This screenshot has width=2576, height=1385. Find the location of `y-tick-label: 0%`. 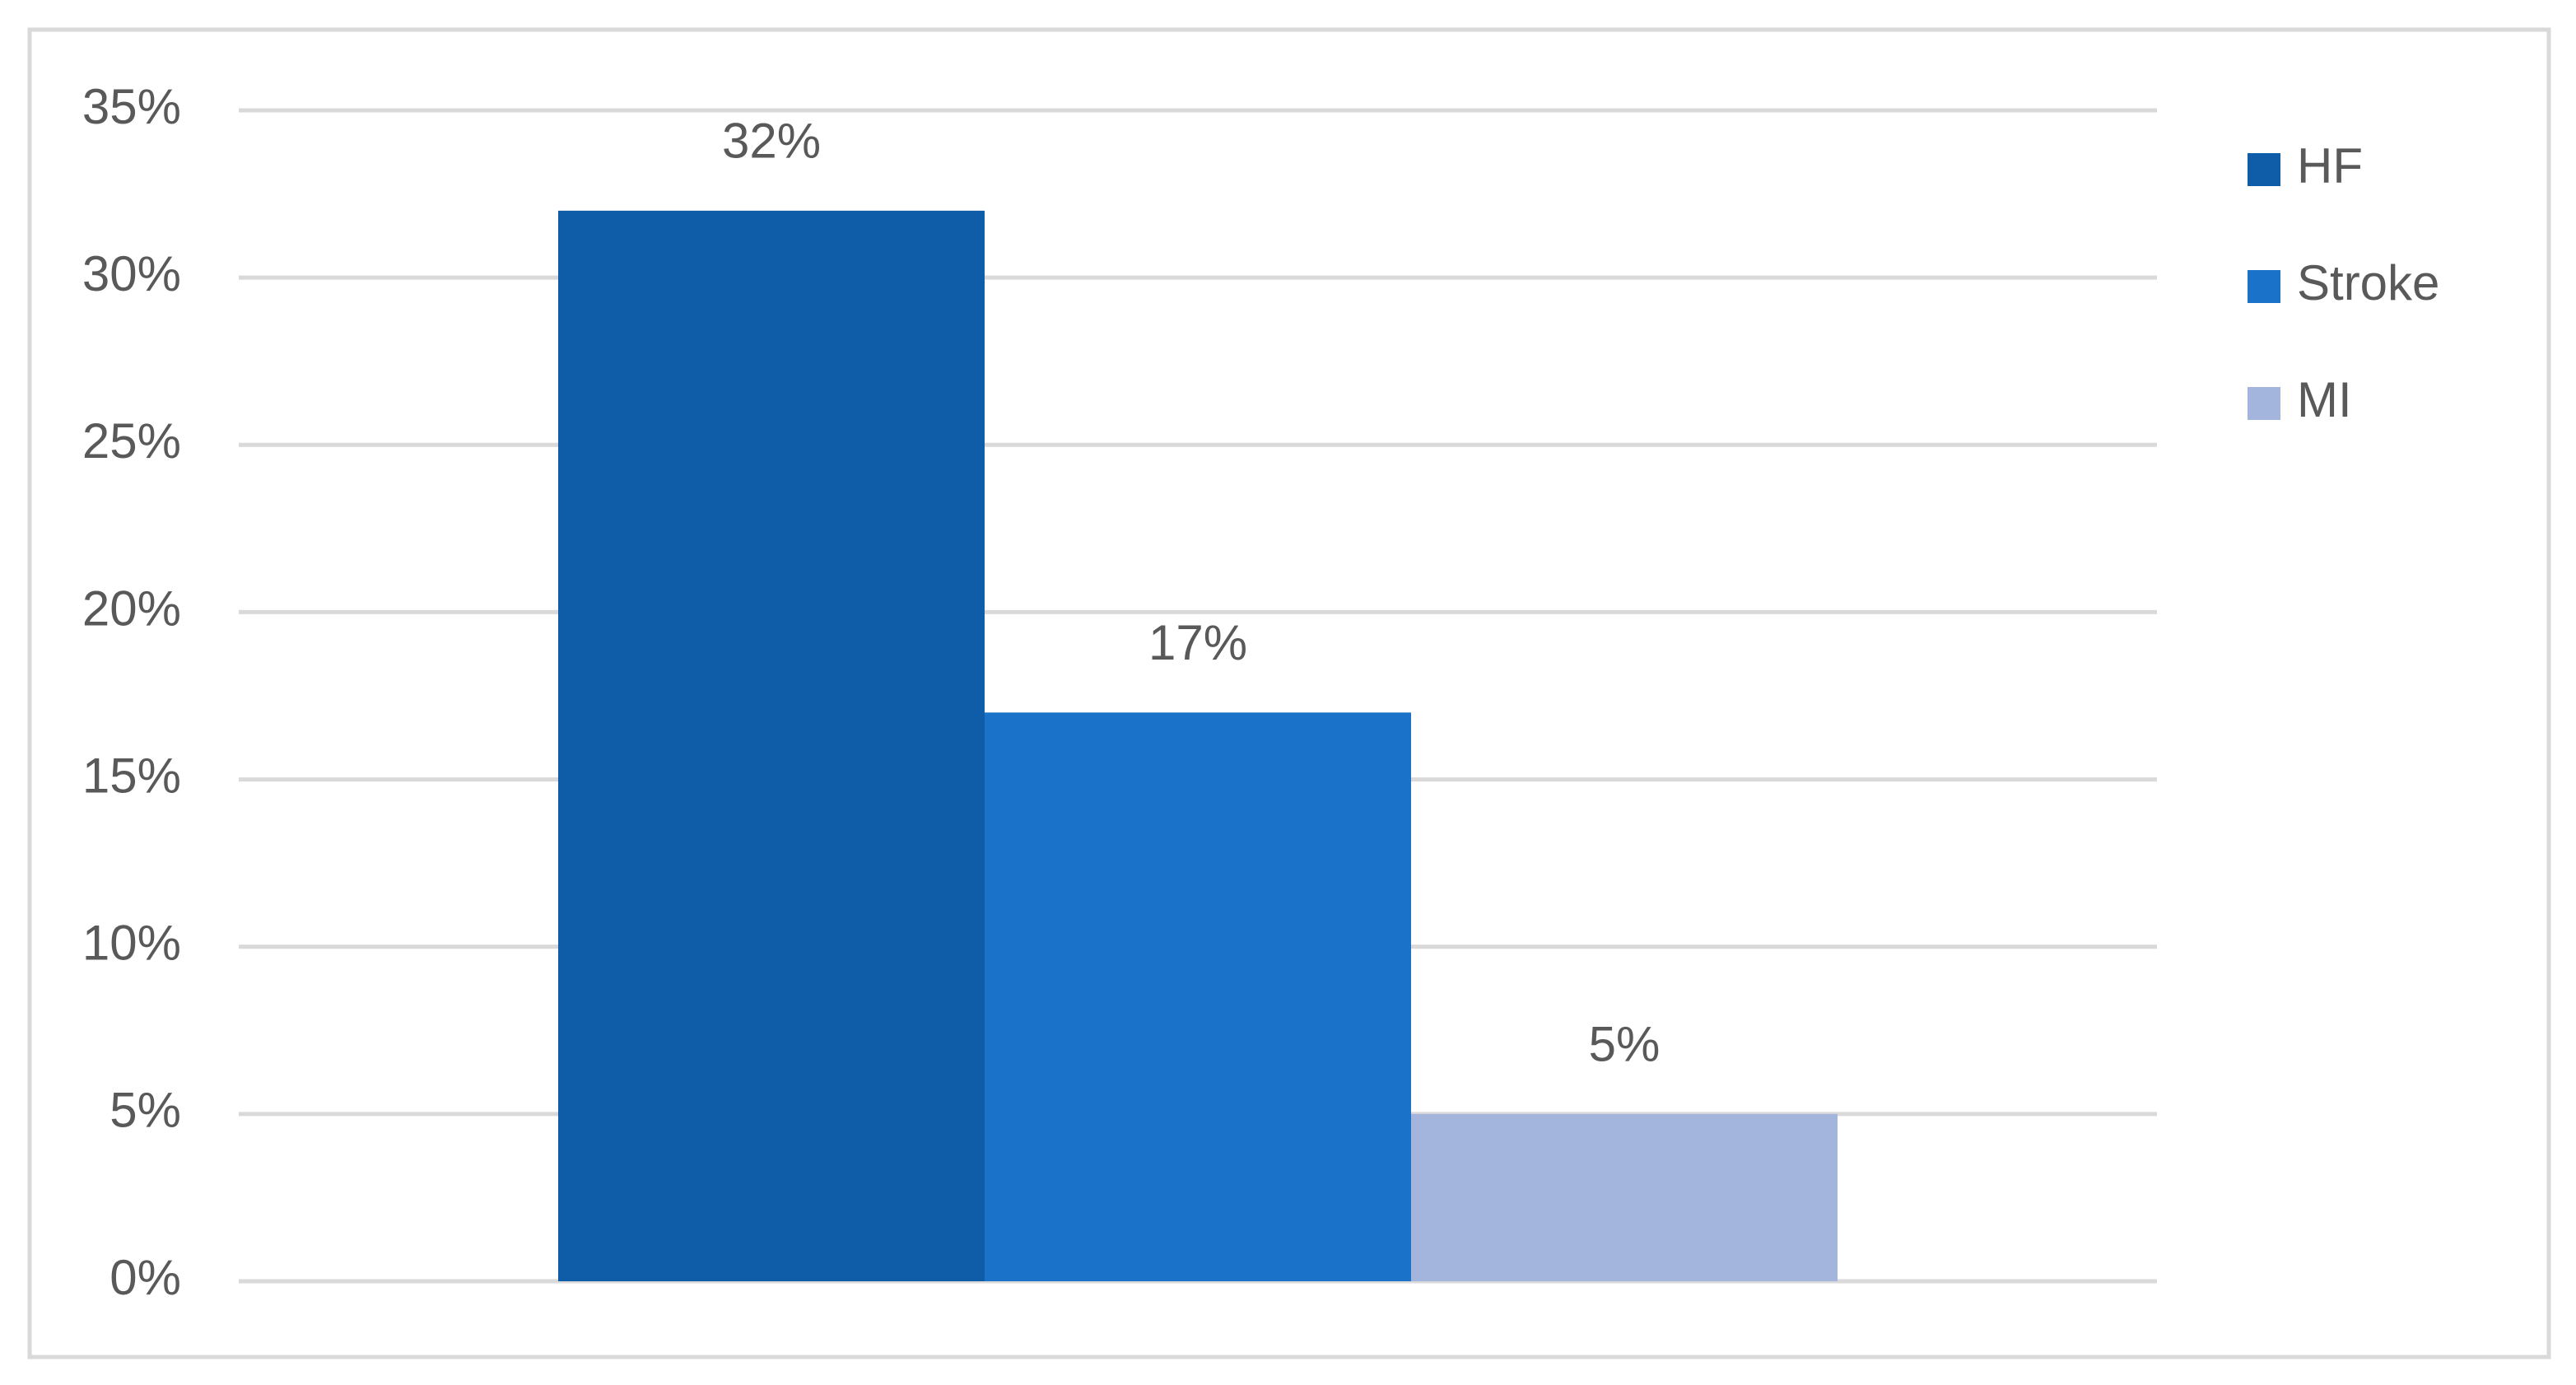

y-tick-label: 0% is located at coordinates (145, 1277).